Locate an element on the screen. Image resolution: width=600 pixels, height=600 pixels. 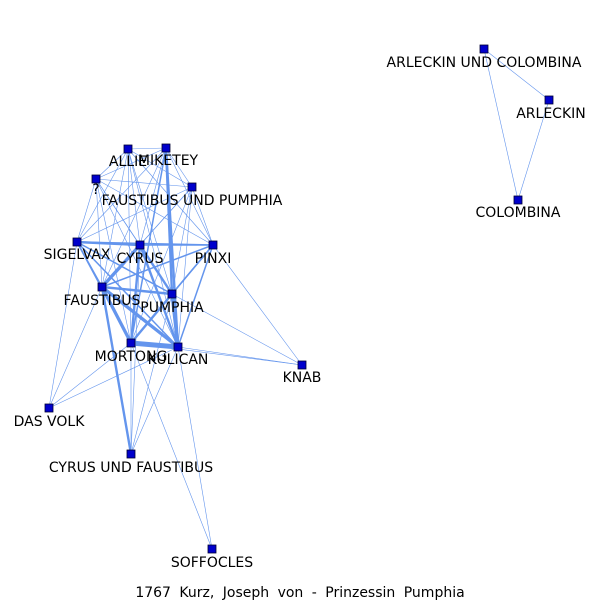
node-q is located at coordinates (96, 179).